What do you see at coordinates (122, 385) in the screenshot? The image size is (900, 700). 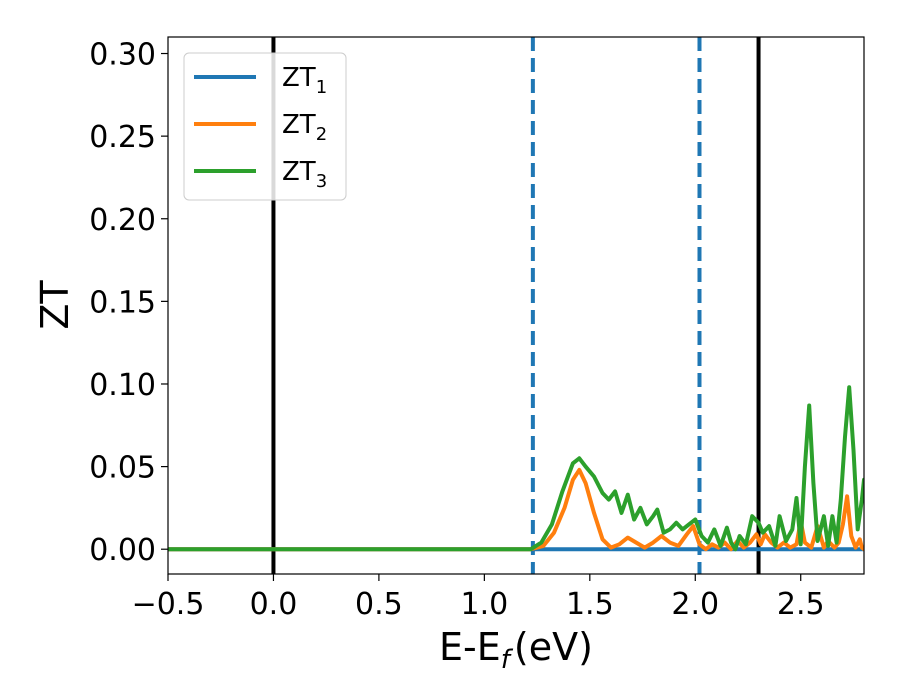 I see `y-tick-label: 0.10` at bounding box center [122, 385].